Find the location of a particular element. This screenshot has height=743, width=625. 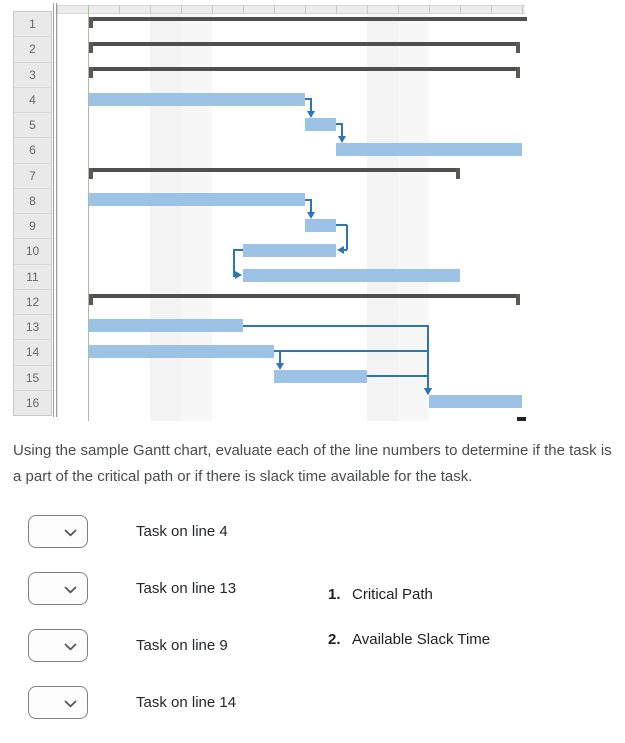

option-item: 2. Available Slack Time is located at coordinates (409, 639).